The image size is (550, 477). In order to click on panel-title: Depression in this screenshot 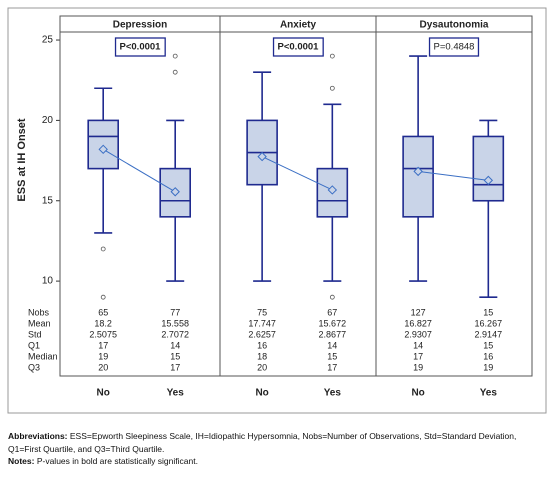, I will do `click(140, 25)`.